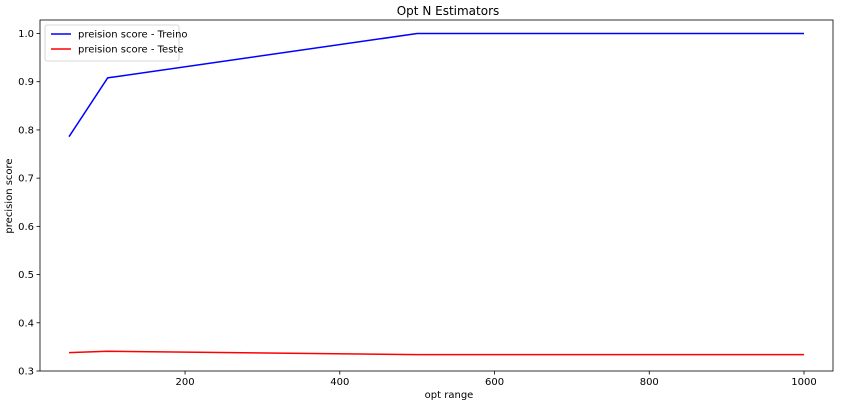  Describe the element at coordinates (449, 395) in the screenshot. I see `x-axis-label: opt range` at that location.